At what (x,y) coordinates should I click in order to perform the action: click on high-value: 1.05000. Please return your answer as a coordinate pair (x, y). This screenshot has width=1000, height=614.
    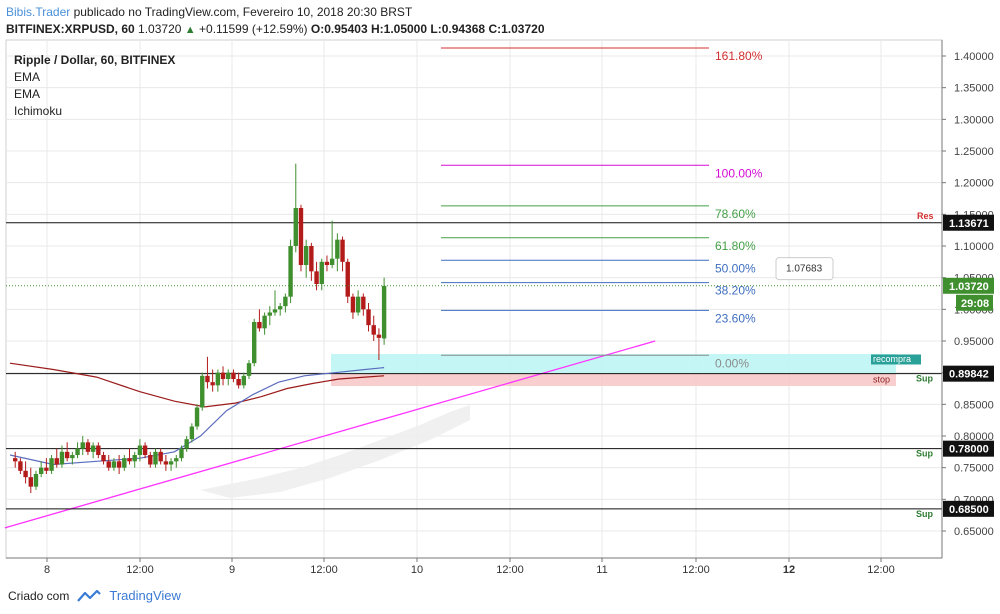
    Looking at the image, I should click on (405, 29).